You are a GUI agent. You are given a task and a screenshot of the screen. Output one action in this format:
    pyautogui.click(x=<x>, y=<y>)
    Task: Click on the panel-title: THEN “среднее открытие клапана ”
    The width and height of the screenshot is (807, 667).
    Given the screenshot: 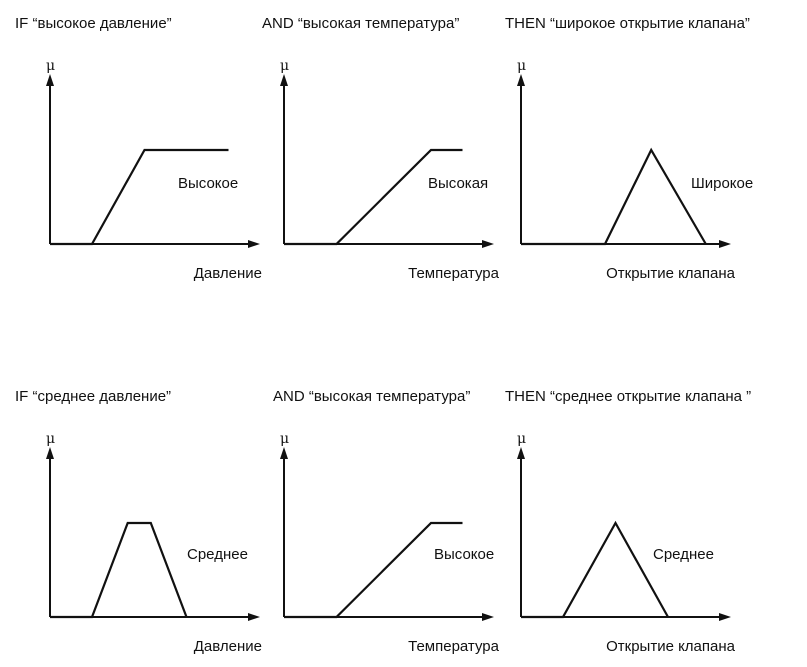 What is the action you would take?
    pyautogui.click(x=628, y=396)
    